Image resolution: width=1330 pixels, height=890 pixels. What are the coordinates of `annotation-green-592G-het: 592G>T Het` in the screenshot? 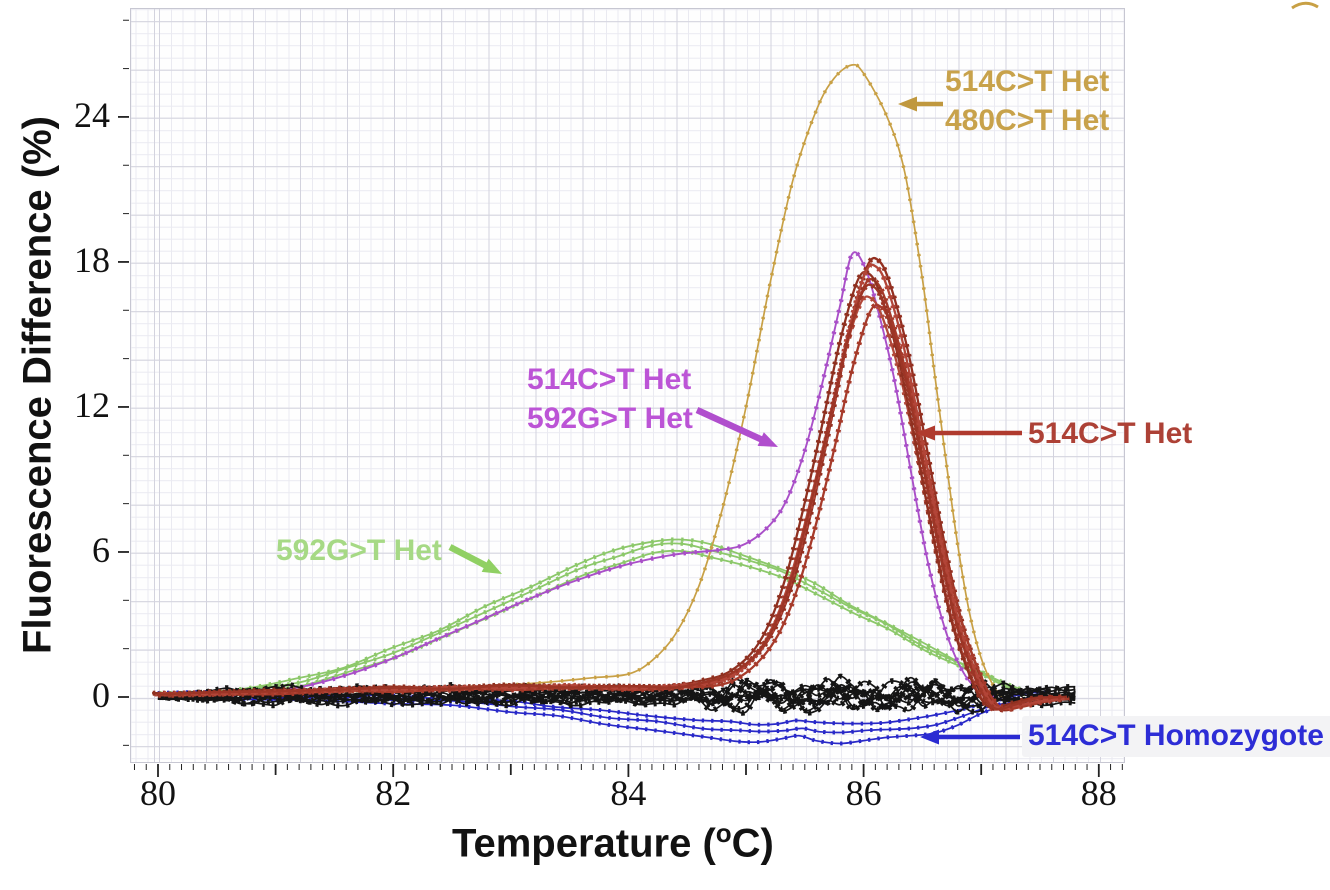 It's located at (359, 550).